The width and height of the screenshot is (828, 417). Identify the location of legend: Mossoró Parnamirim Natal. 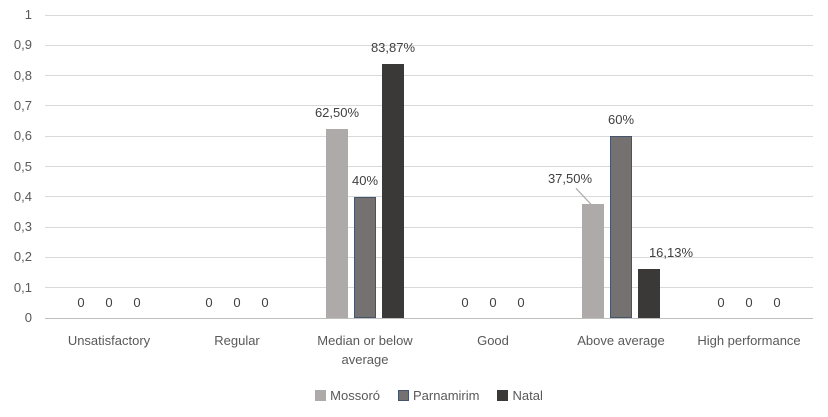
(429, 395).